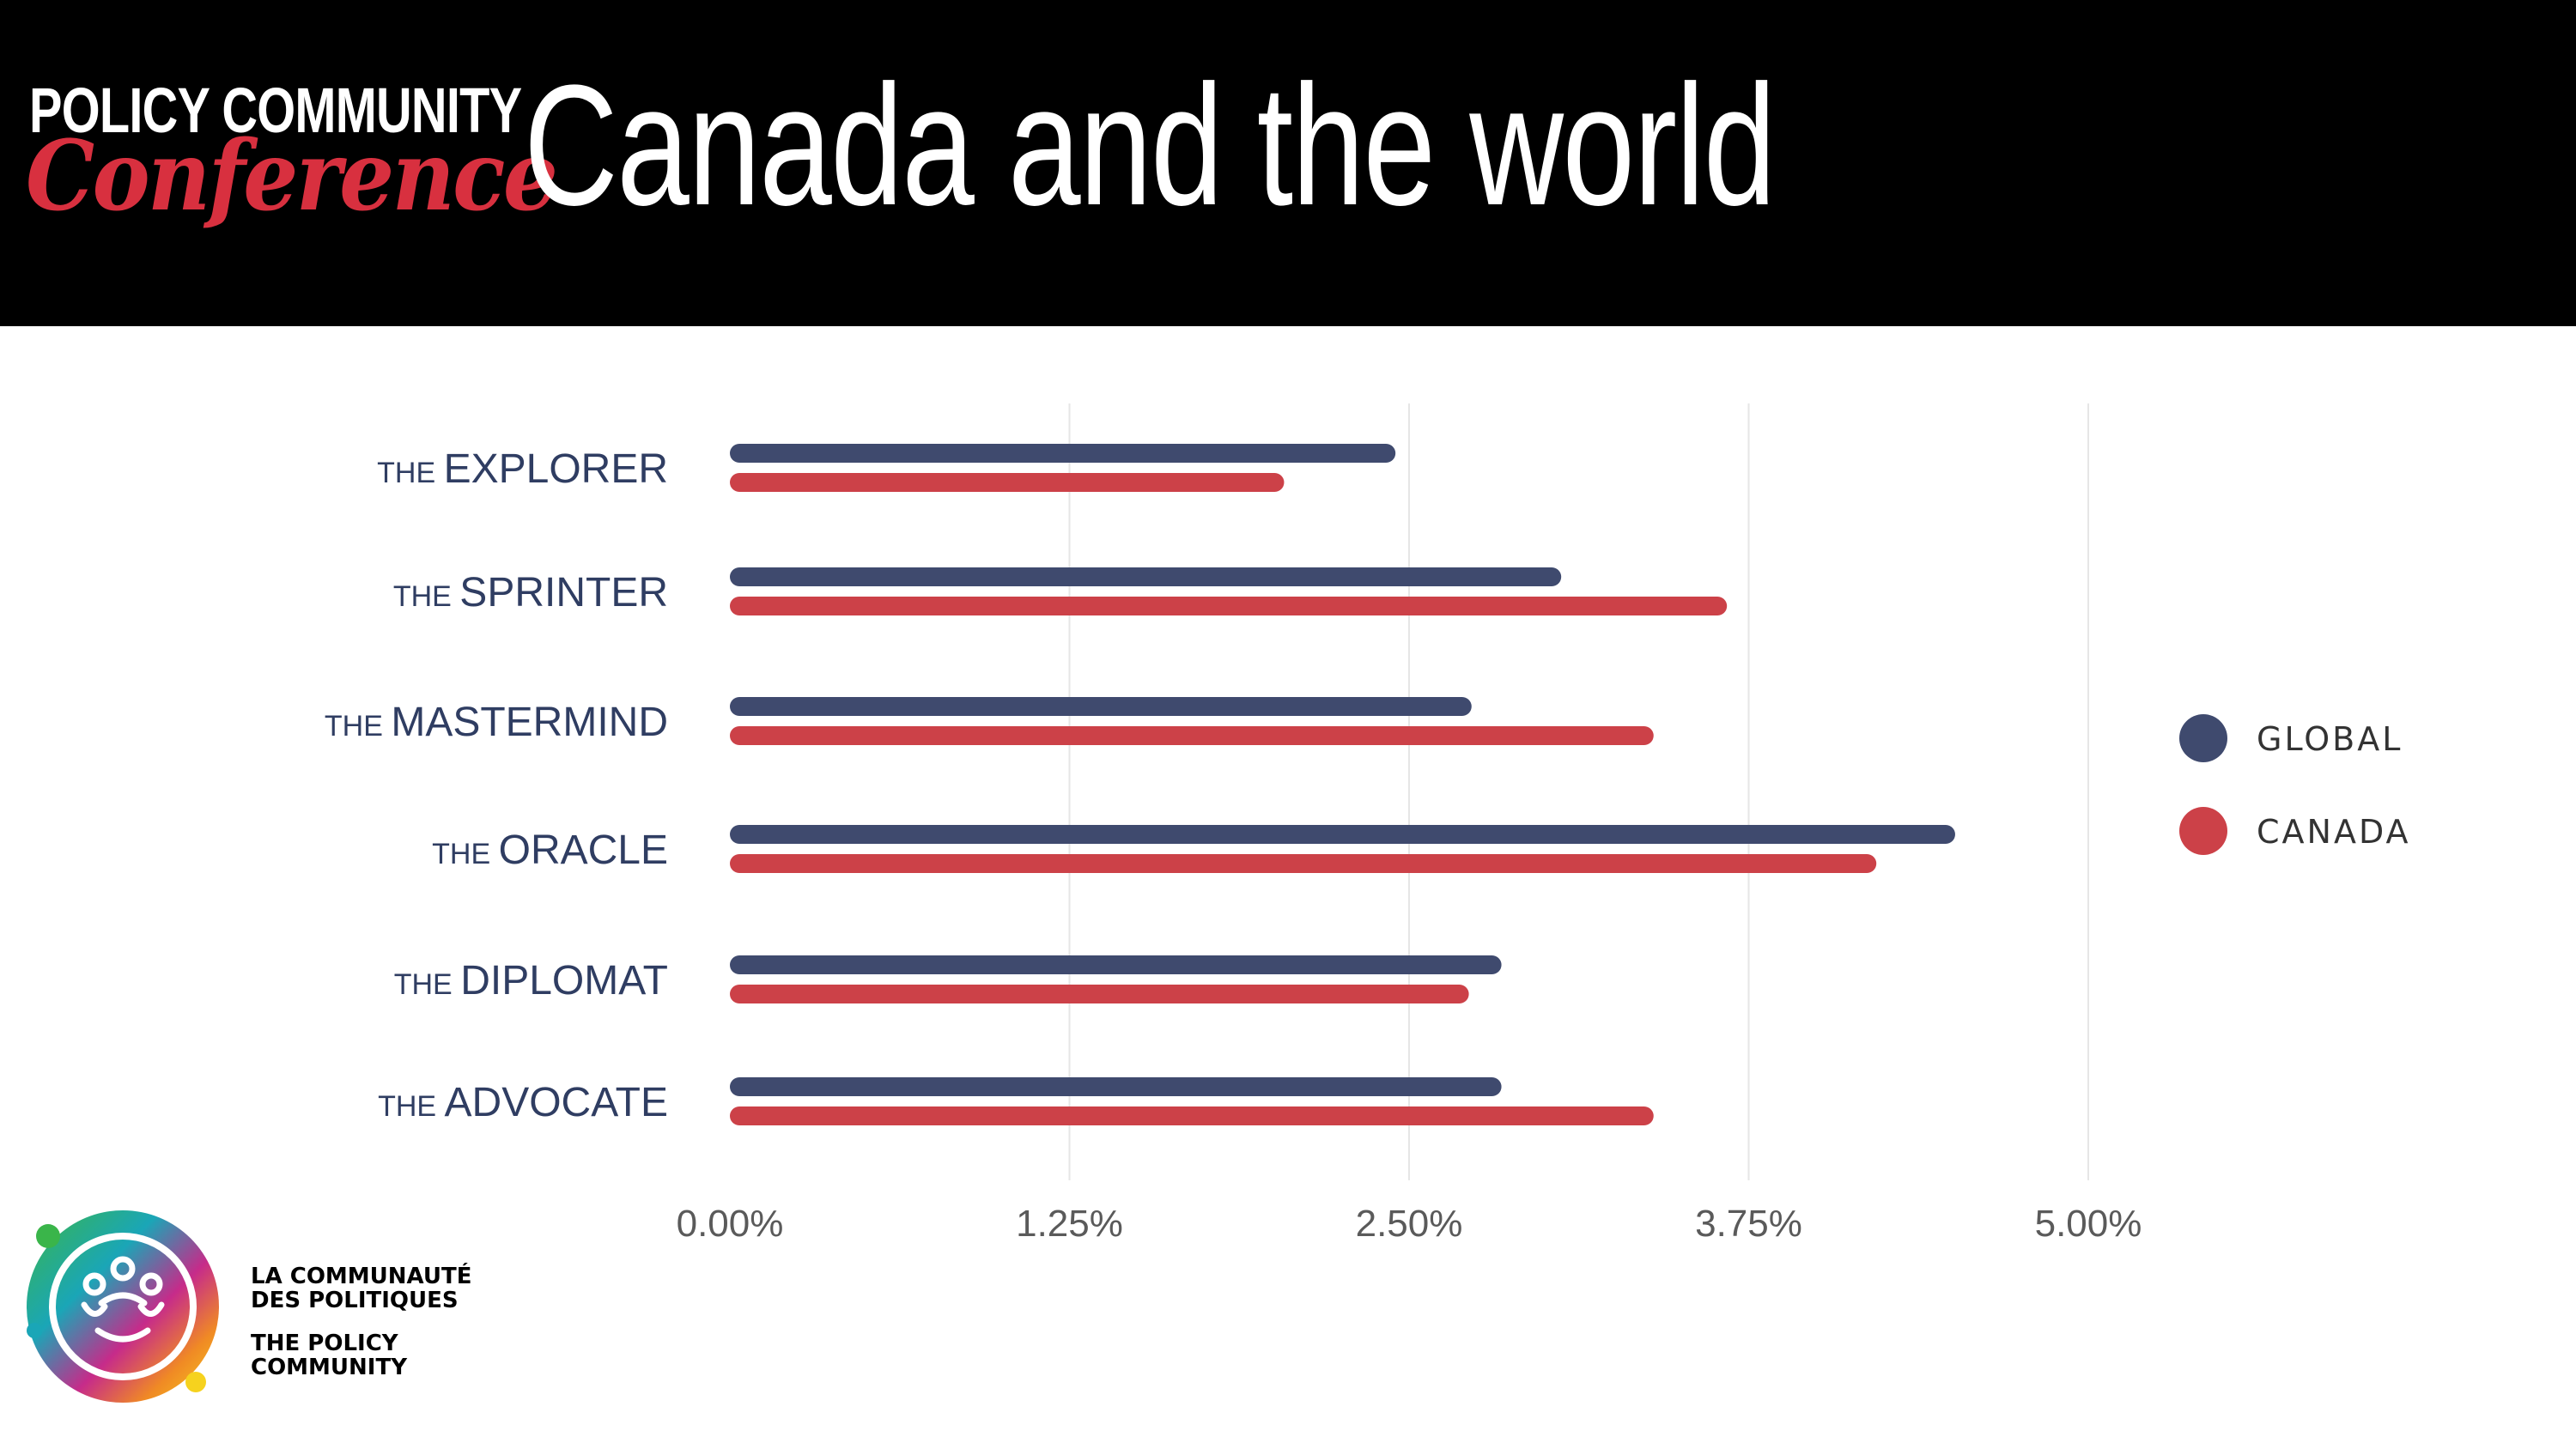  What do you see at coordinates (1007, 482) in the screenshot?
I see `bar-canada-explorer` at bounding box center [1007, 482].